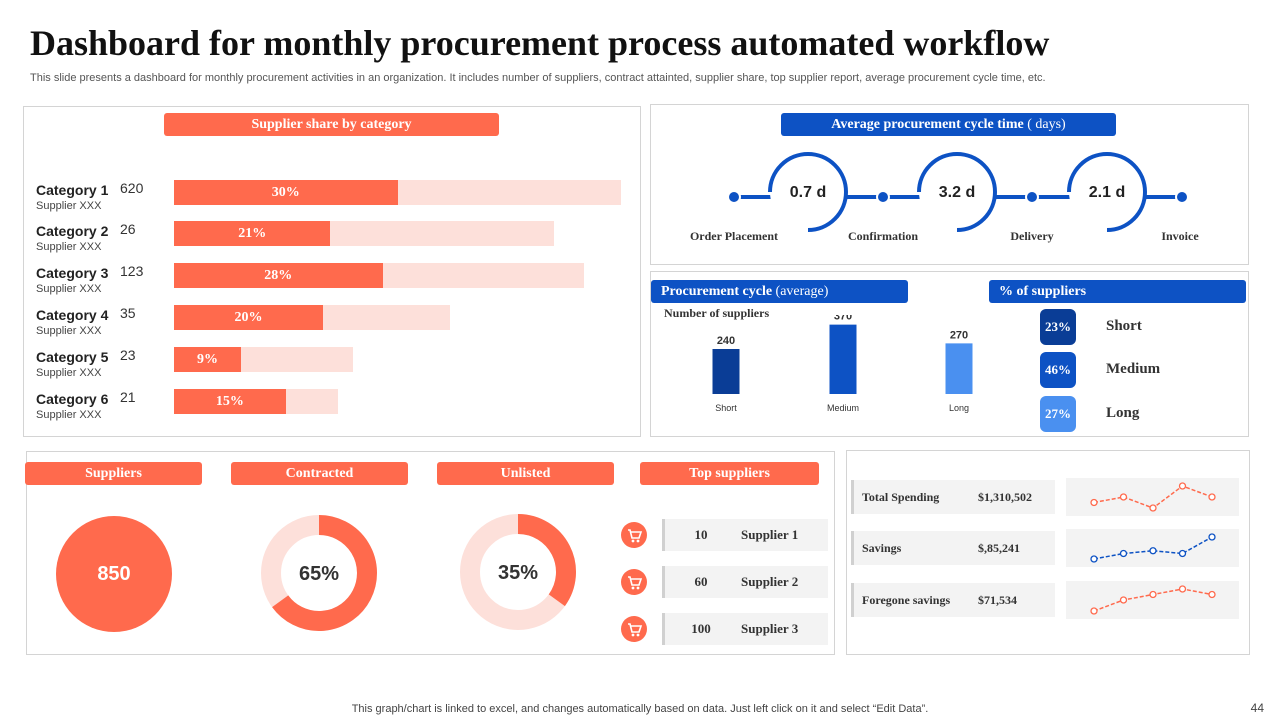 The width and height of the screenshot is (1280, 720). Describe the element at coordinates (953, 497) in the screenshot. I see `spending-kpi: Total Spending $1,310,502` at that location.